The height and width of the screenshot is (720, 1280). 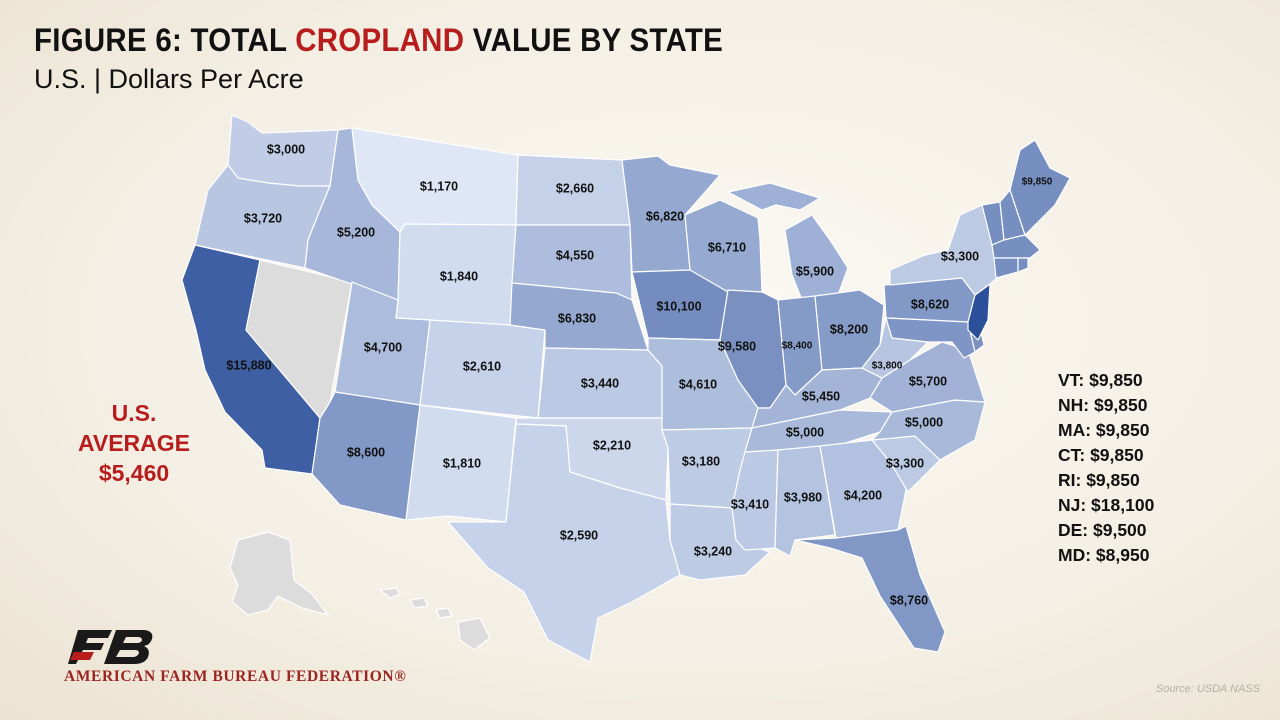 I want to click on state-label-mi: $5,900, so click(x=815, y=271).